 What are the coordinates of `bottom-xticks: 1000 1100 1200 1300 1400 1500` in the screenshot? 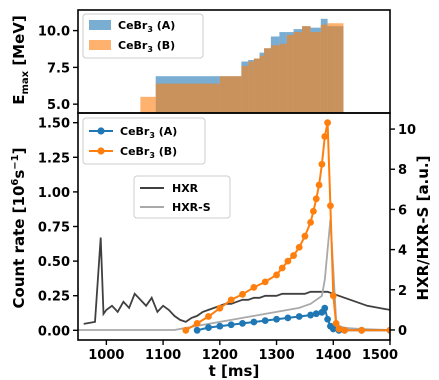 It's located at (243, 351).